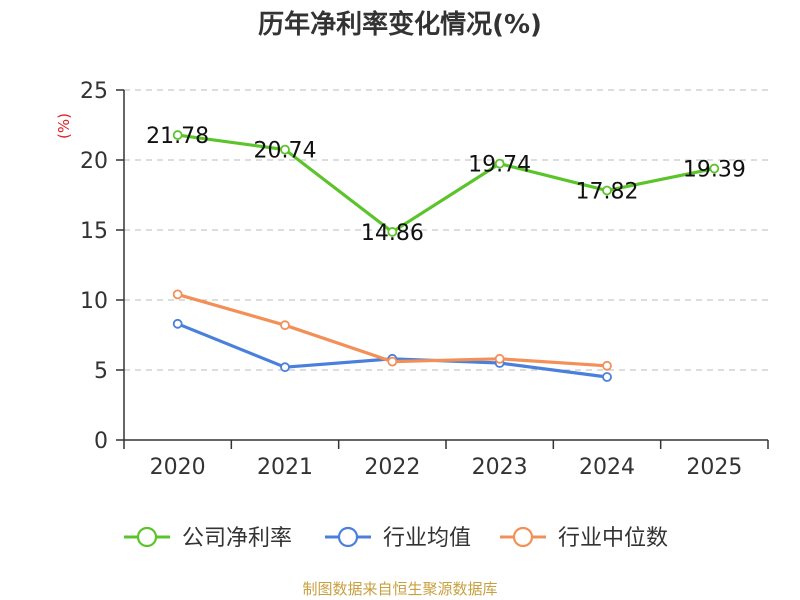 The image size is (800, 600). I want to click on x-tick-label: 2023, so click(500, 467).